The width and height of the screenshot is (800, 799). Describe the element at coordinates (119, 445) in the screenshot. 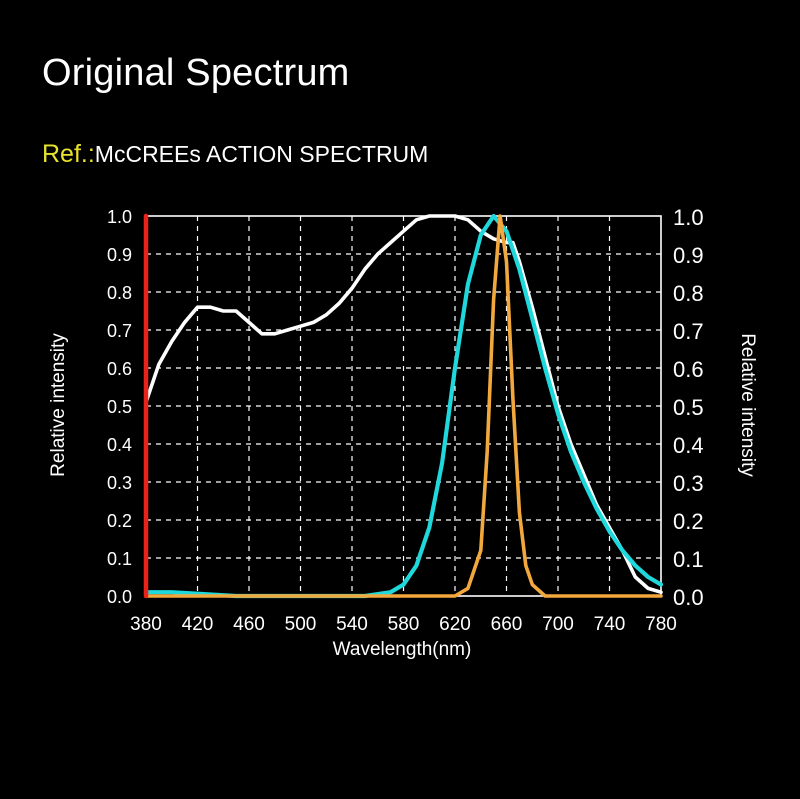

I see `y-tick-label-left: 0.4` at that location.